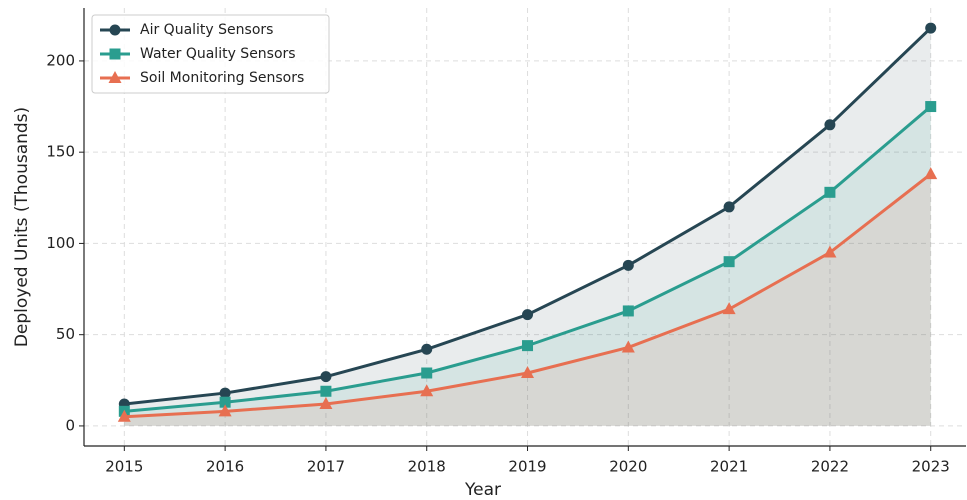  I want to click on x-tick-label: 2020, so click(628, 467).